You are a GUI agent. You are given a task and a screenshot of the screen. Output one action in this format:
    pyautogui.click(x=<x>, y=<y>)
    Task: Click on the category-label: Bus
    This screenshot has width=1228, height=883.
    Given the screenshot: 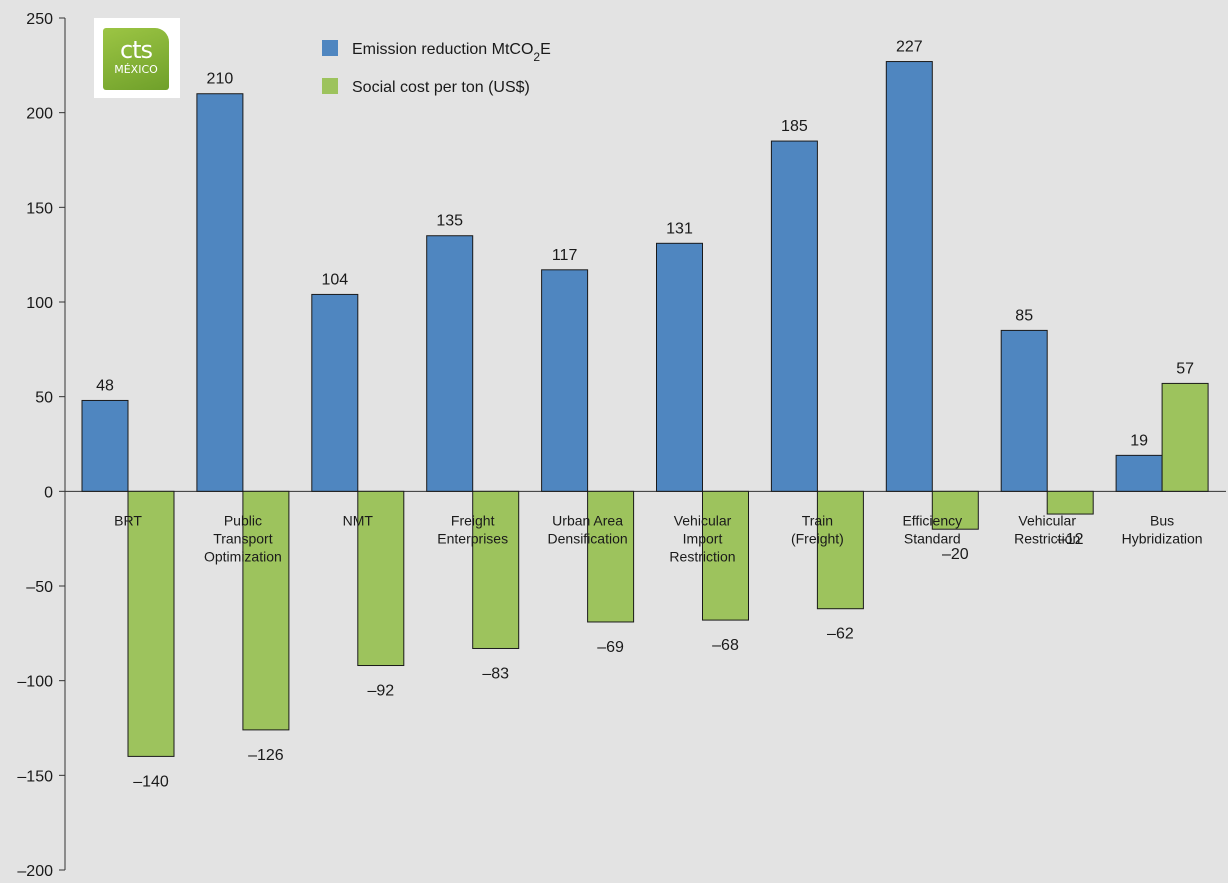 What is the action you would take?
    pyautogui.click(x=1162, y=520)
    